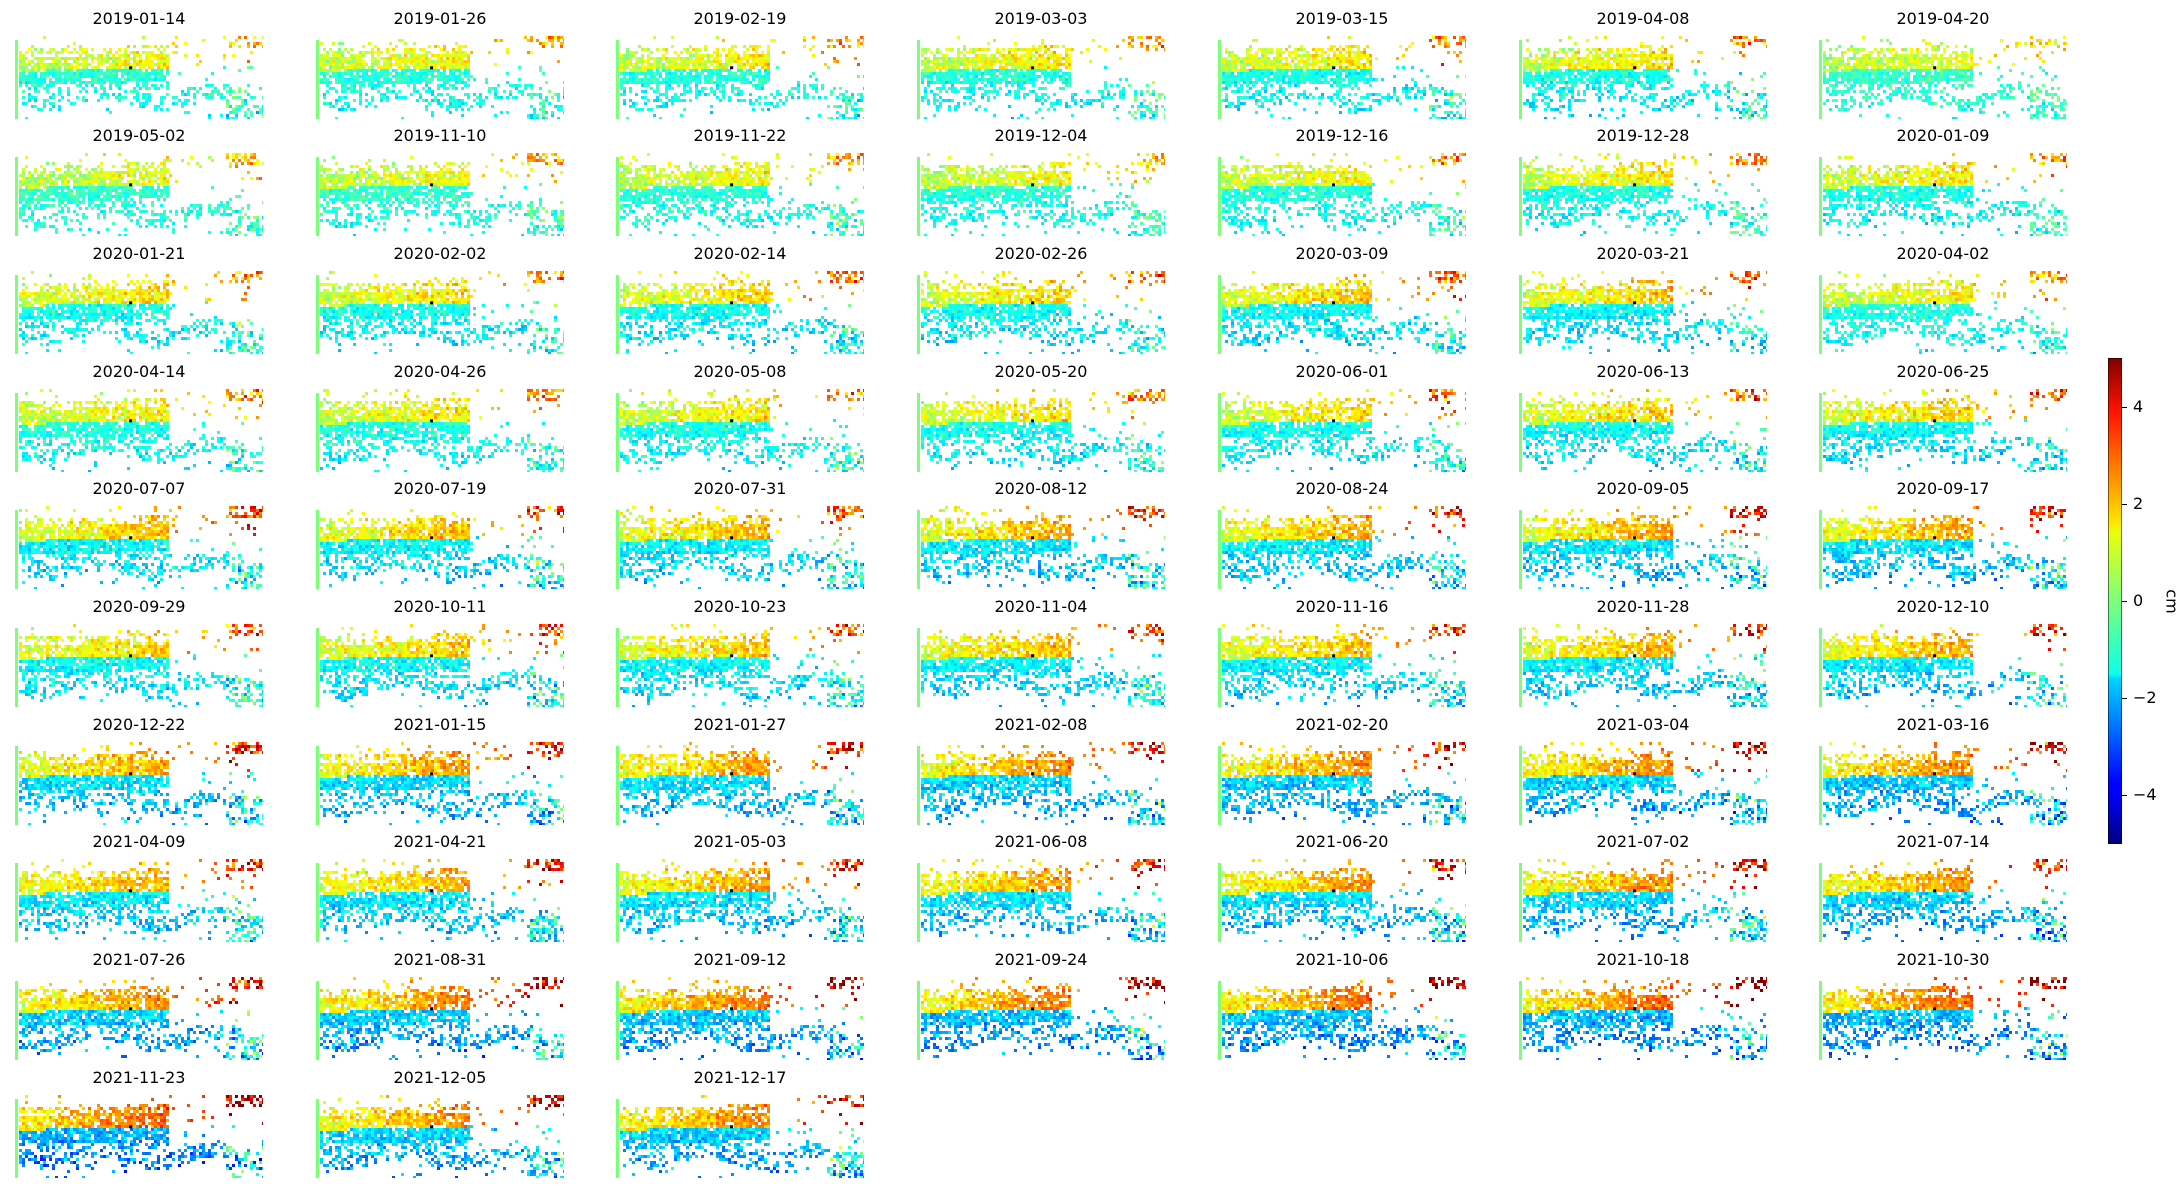  Describe the element at coordinates (1643, 842) in the screenshot. I see `panel-title: 2021-07-02` at that location.